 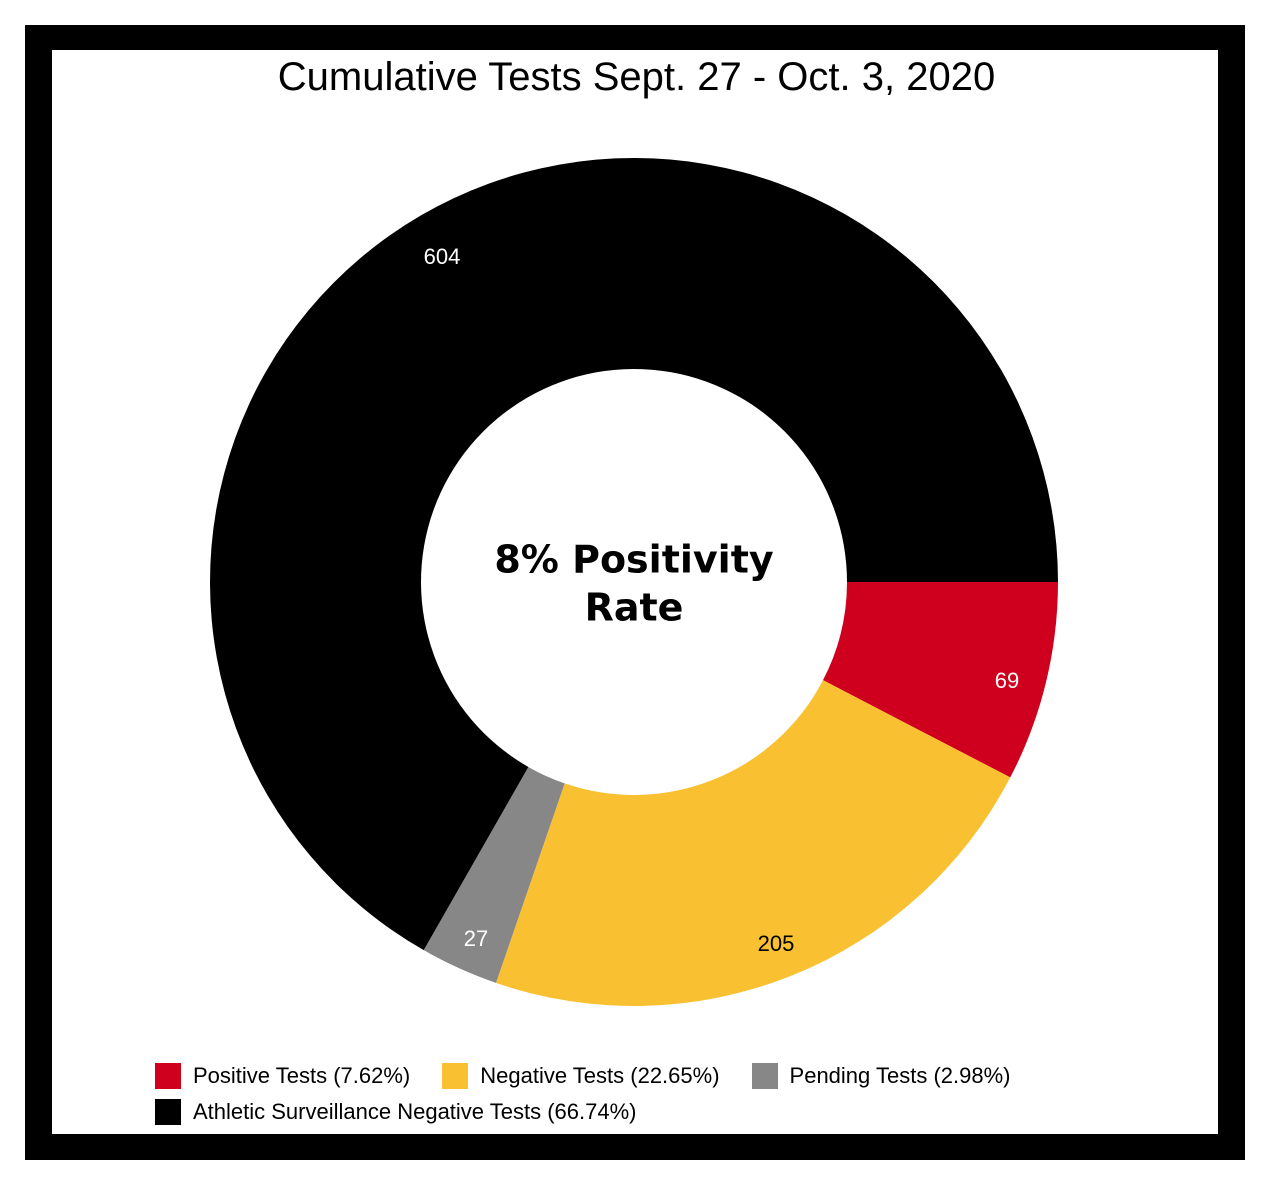 What do you see at coordinates (442, 256) in the screenshot?
I see `data-label: 604` at bounding box center [442, 256].